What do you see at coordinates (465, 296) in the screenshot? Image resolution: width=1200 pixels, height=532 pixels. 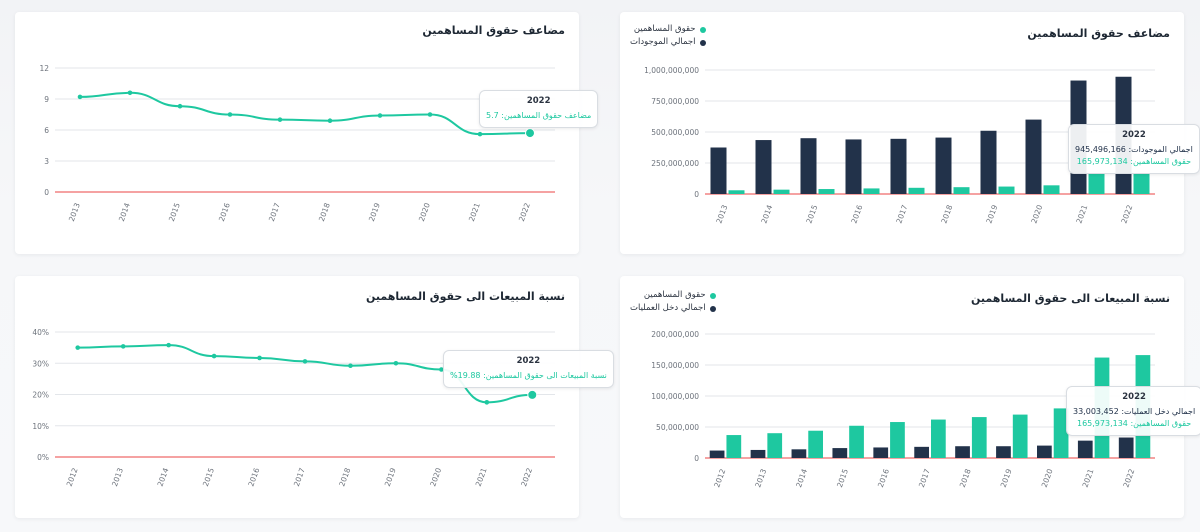 I see `sales-ratio-title: نسبة المبيعات الى حقوق المساهمين` at bounding box center [465, 296].